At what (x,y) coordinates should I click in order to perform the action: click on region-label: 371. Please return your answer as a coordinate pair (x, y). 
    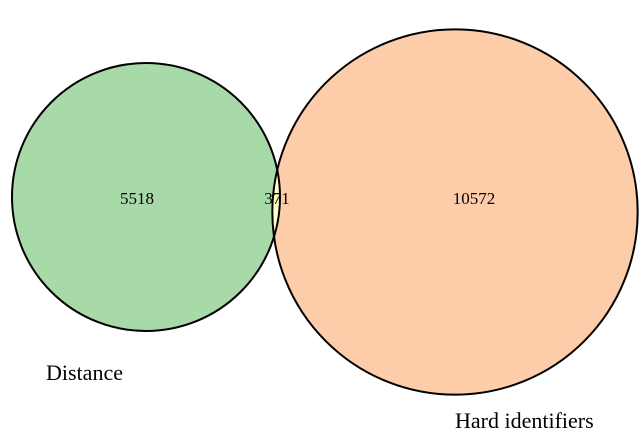
    Looking at the image, I should click on (277, 198).